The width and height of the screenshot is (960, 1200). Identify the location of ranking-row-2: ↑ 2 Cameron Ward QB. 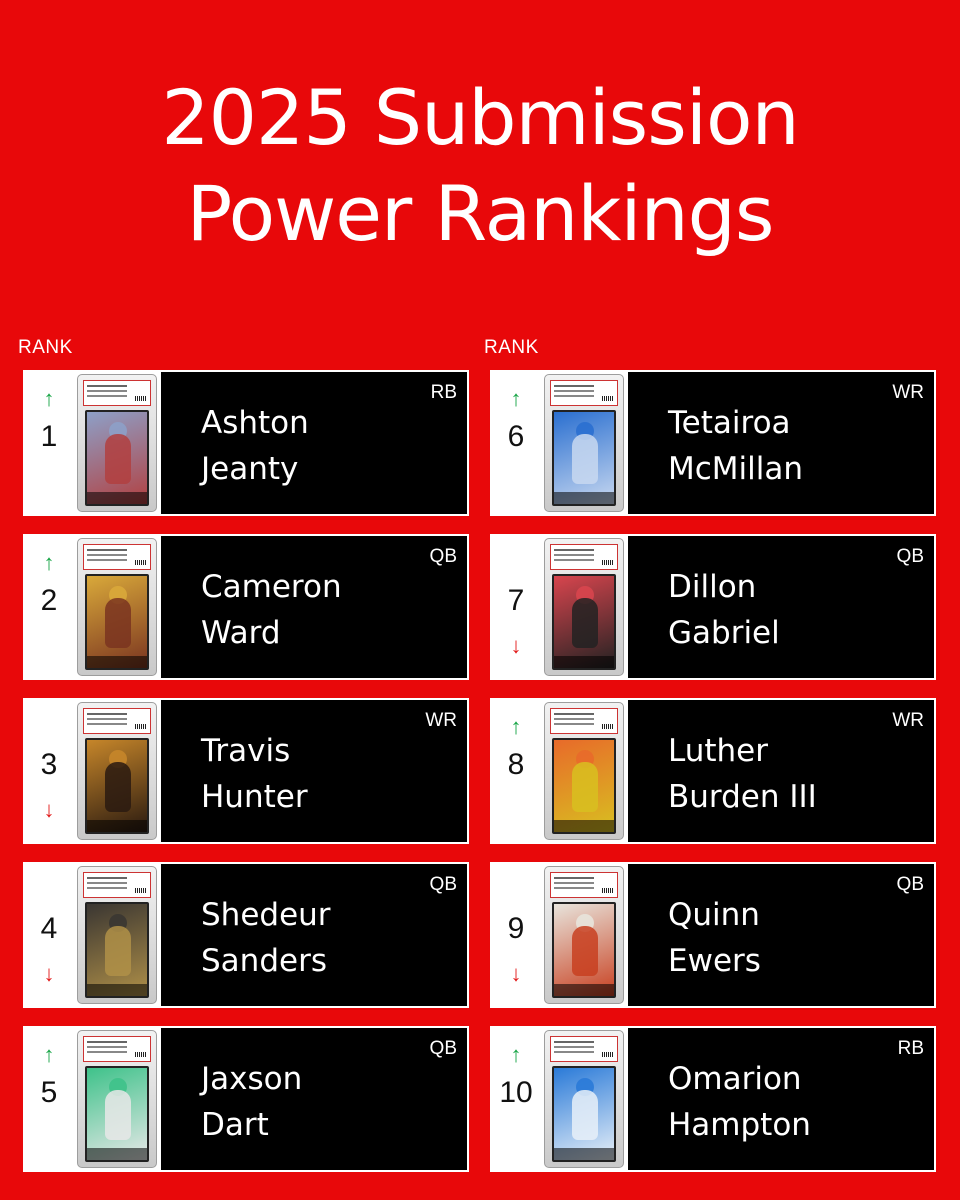
(246, 607).